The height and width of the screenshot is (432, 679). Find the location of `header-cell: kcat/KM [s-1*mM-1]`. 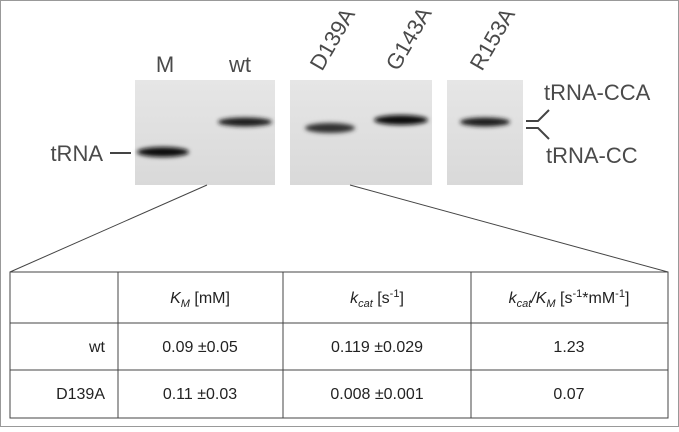

header-cell: kcat/KM [s-1*mM-1] is located at coordinates (569, 299).